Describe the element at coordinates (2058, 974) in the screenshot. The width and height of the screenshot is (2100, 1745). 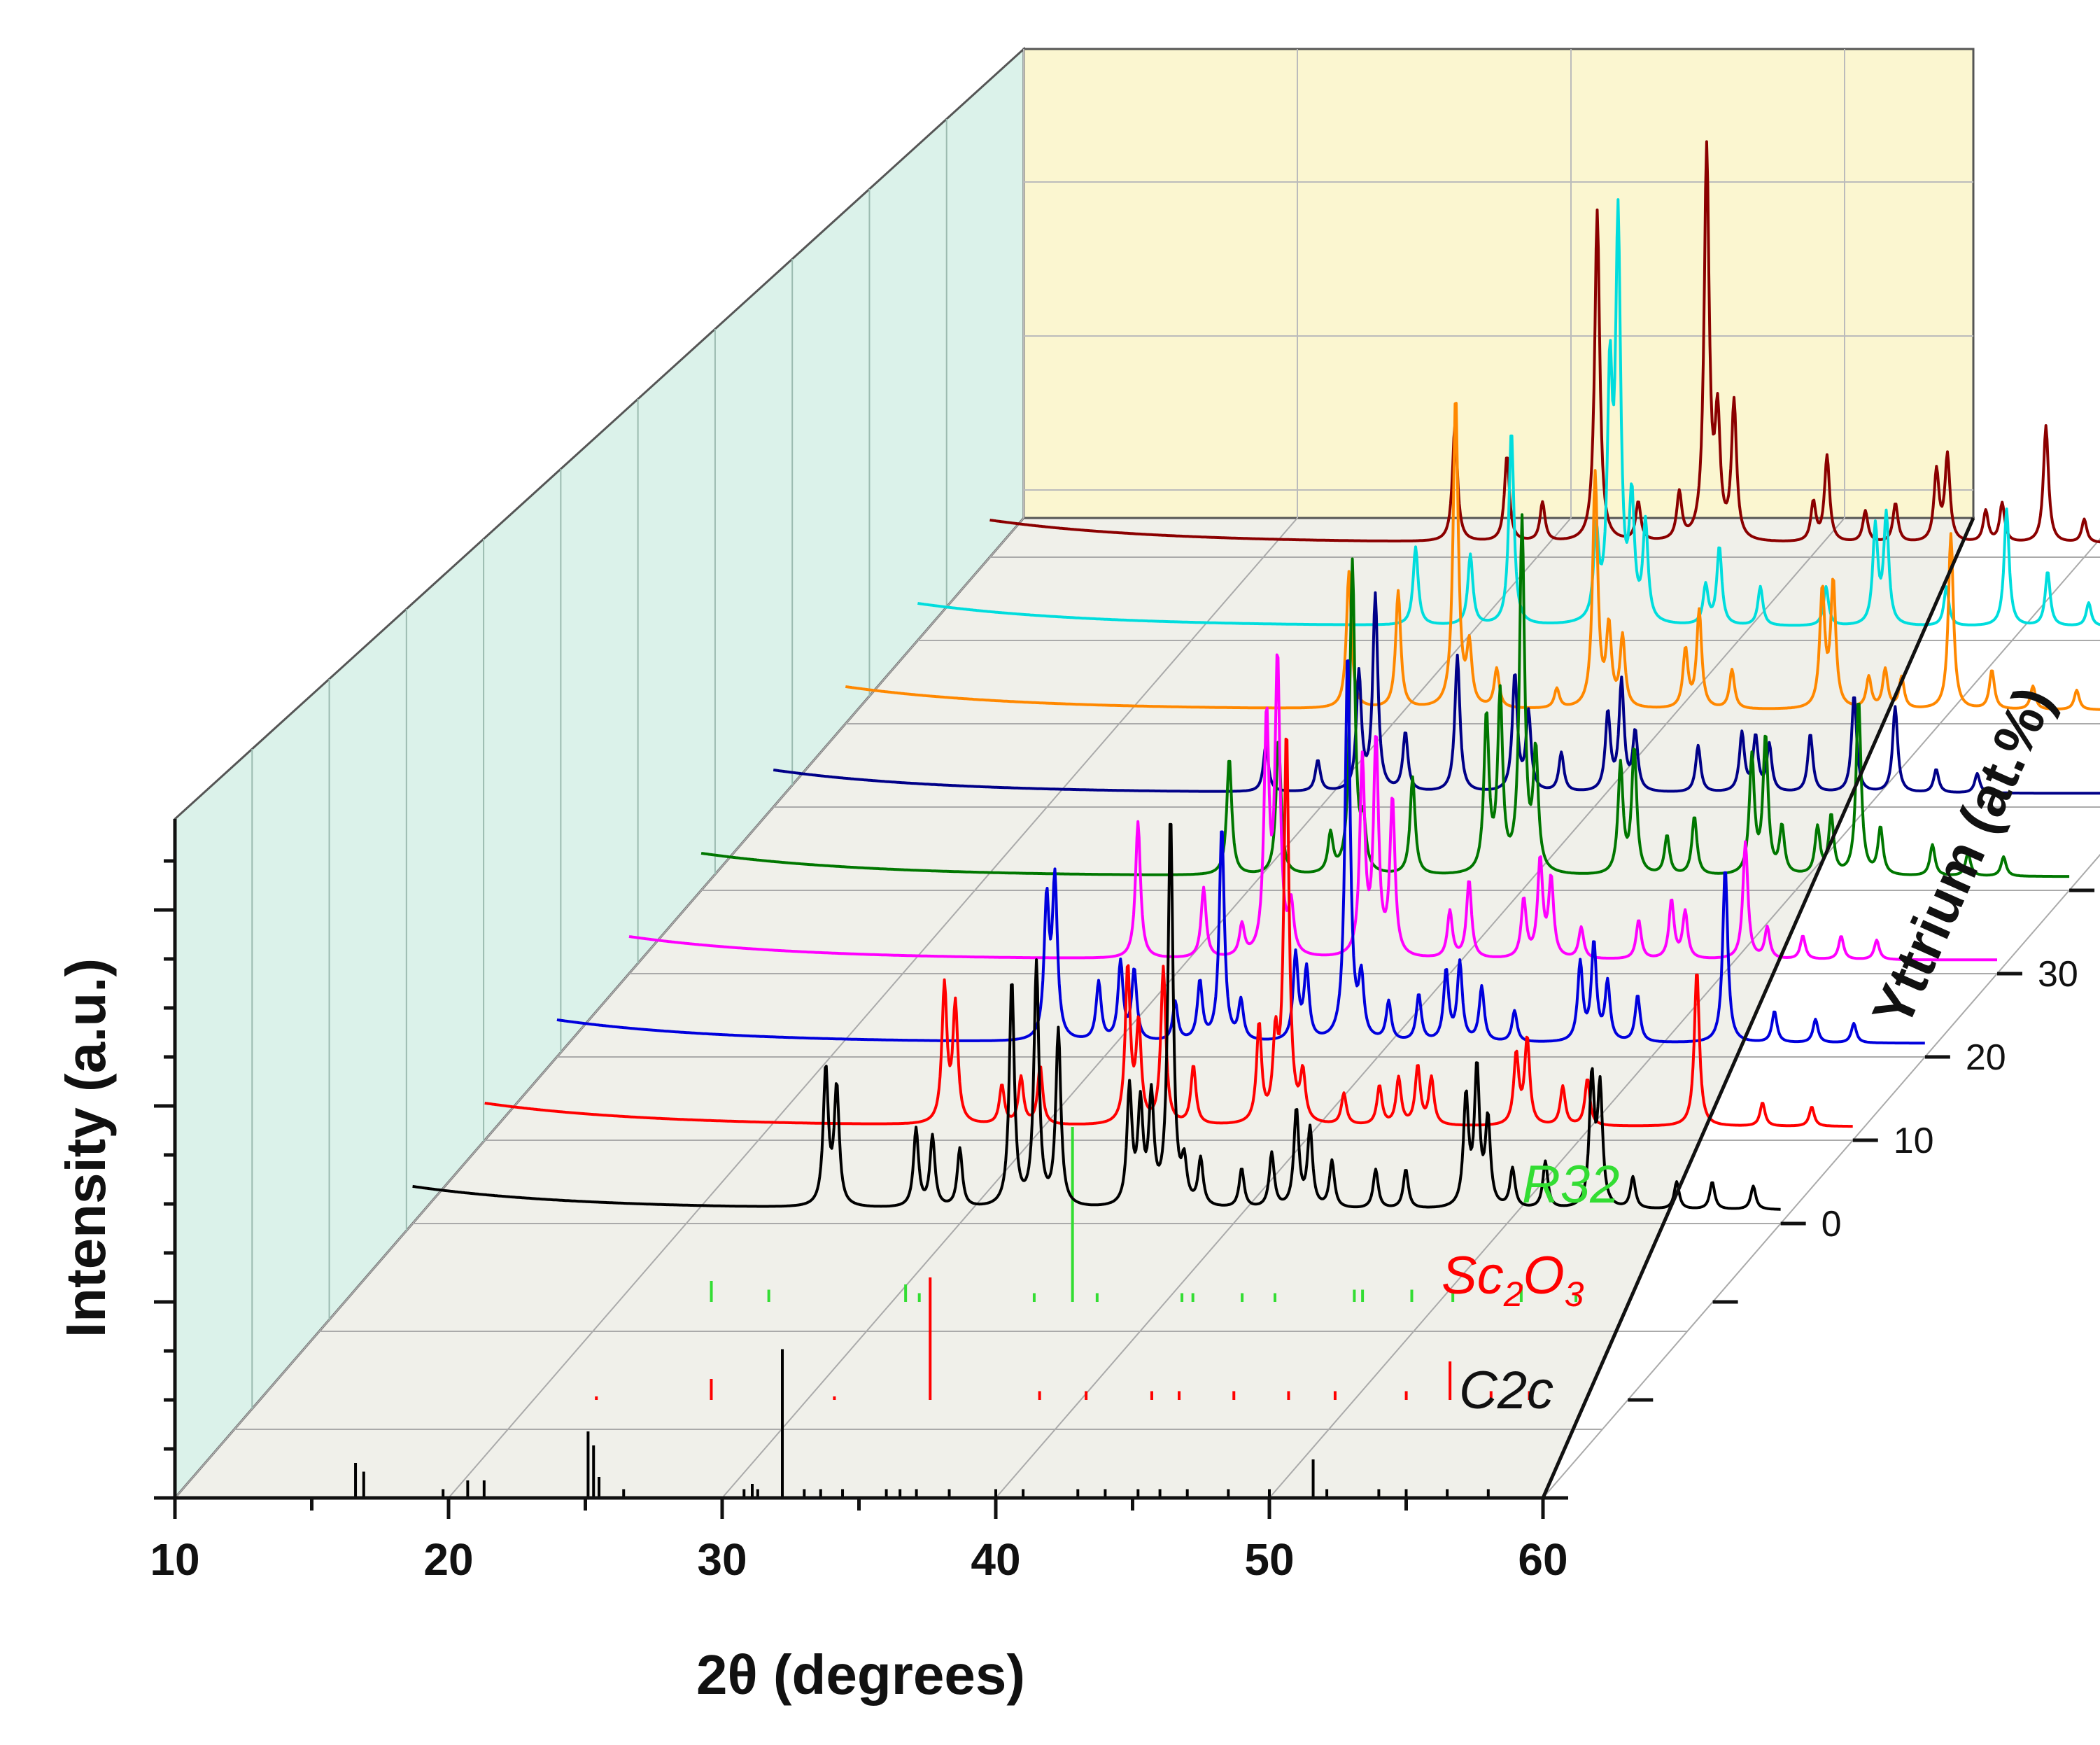
I see `y-tick-label-30: 30` at that location.